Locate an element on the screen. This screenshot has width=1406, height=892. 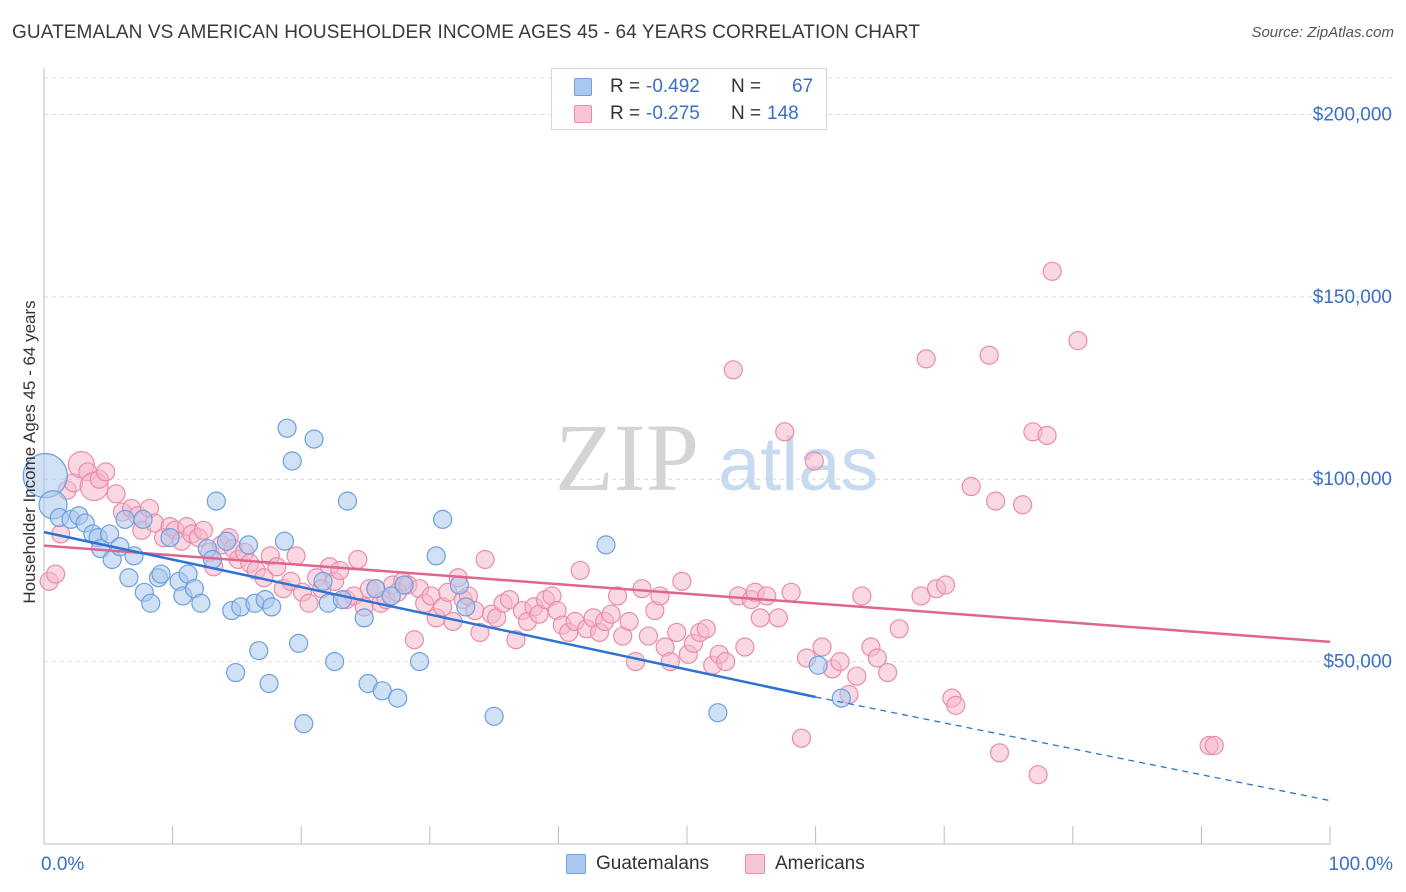
x-tick-label-max: 100.0% is located at coordinates (1361, 864).